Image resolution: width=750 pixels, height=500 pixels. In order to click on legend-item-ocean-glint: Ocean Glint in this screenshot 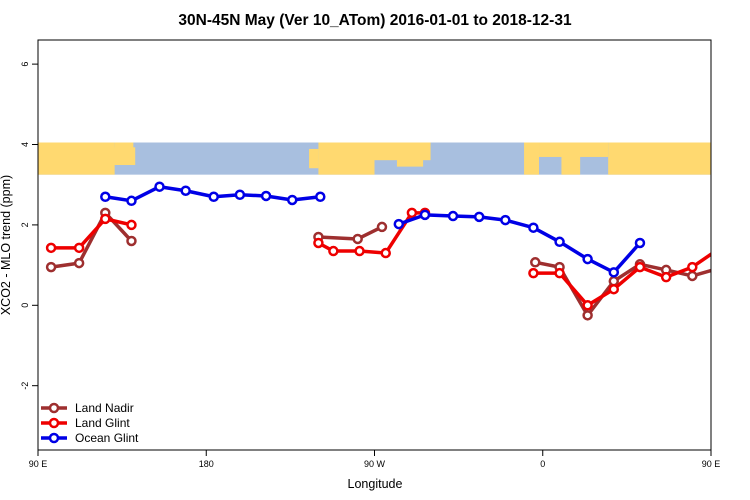, I will do `click(90, 438)`.